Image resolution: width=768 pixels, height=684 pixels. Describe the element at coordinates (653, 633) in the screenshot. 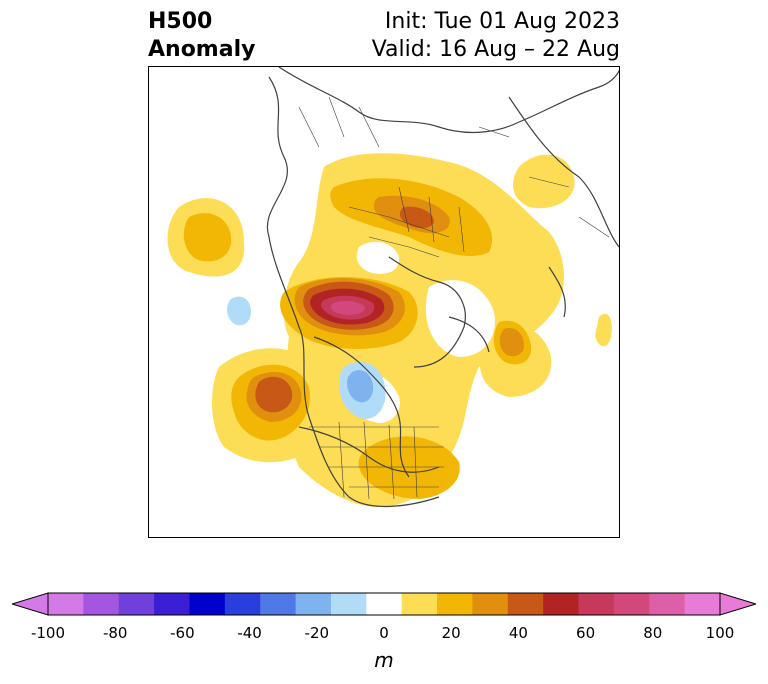

I see `colorbar-tick-label: 80` at that location.